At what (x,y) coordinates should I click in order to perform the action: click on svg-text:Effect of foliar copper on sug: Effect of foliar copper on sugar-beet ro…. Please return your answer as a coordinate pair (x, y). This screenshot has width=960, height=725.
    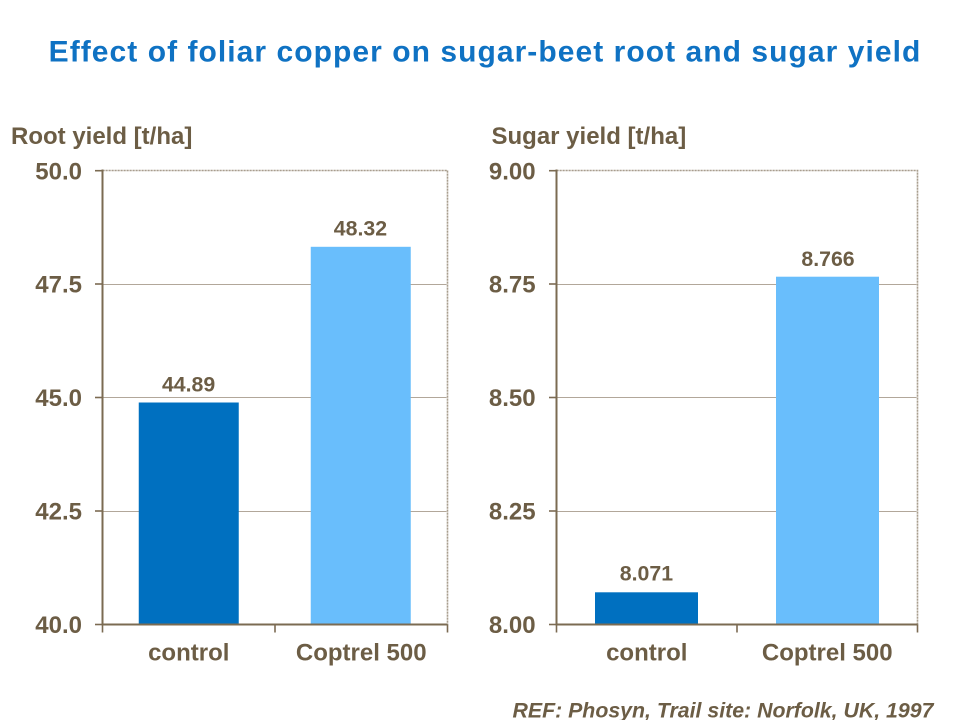
    Looking at the image, I should click on (485, 52).